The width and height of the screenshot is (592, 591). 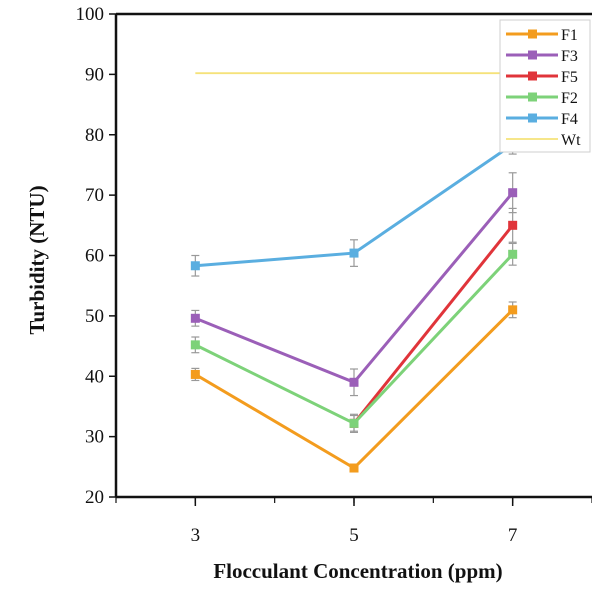 What do you see at coordinates (569, 119) in the screenshot?
I see `legend-label-F4: F4` at bounding box center [569, 119].